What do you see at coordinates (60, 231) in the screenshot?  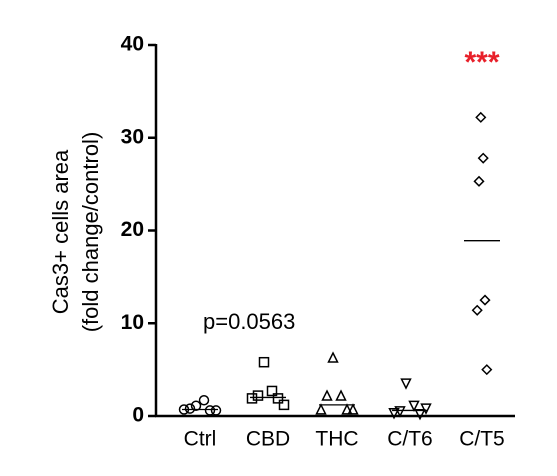 I see `y-axis-label: Cas3+ cells area` at bounding box center [60, 231].